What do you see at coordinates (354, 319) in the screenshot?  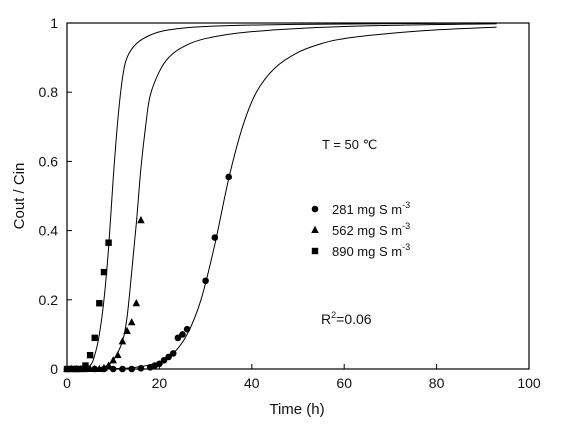 I see `r-squared-value: =0.06` at bounding box center [354, 319].